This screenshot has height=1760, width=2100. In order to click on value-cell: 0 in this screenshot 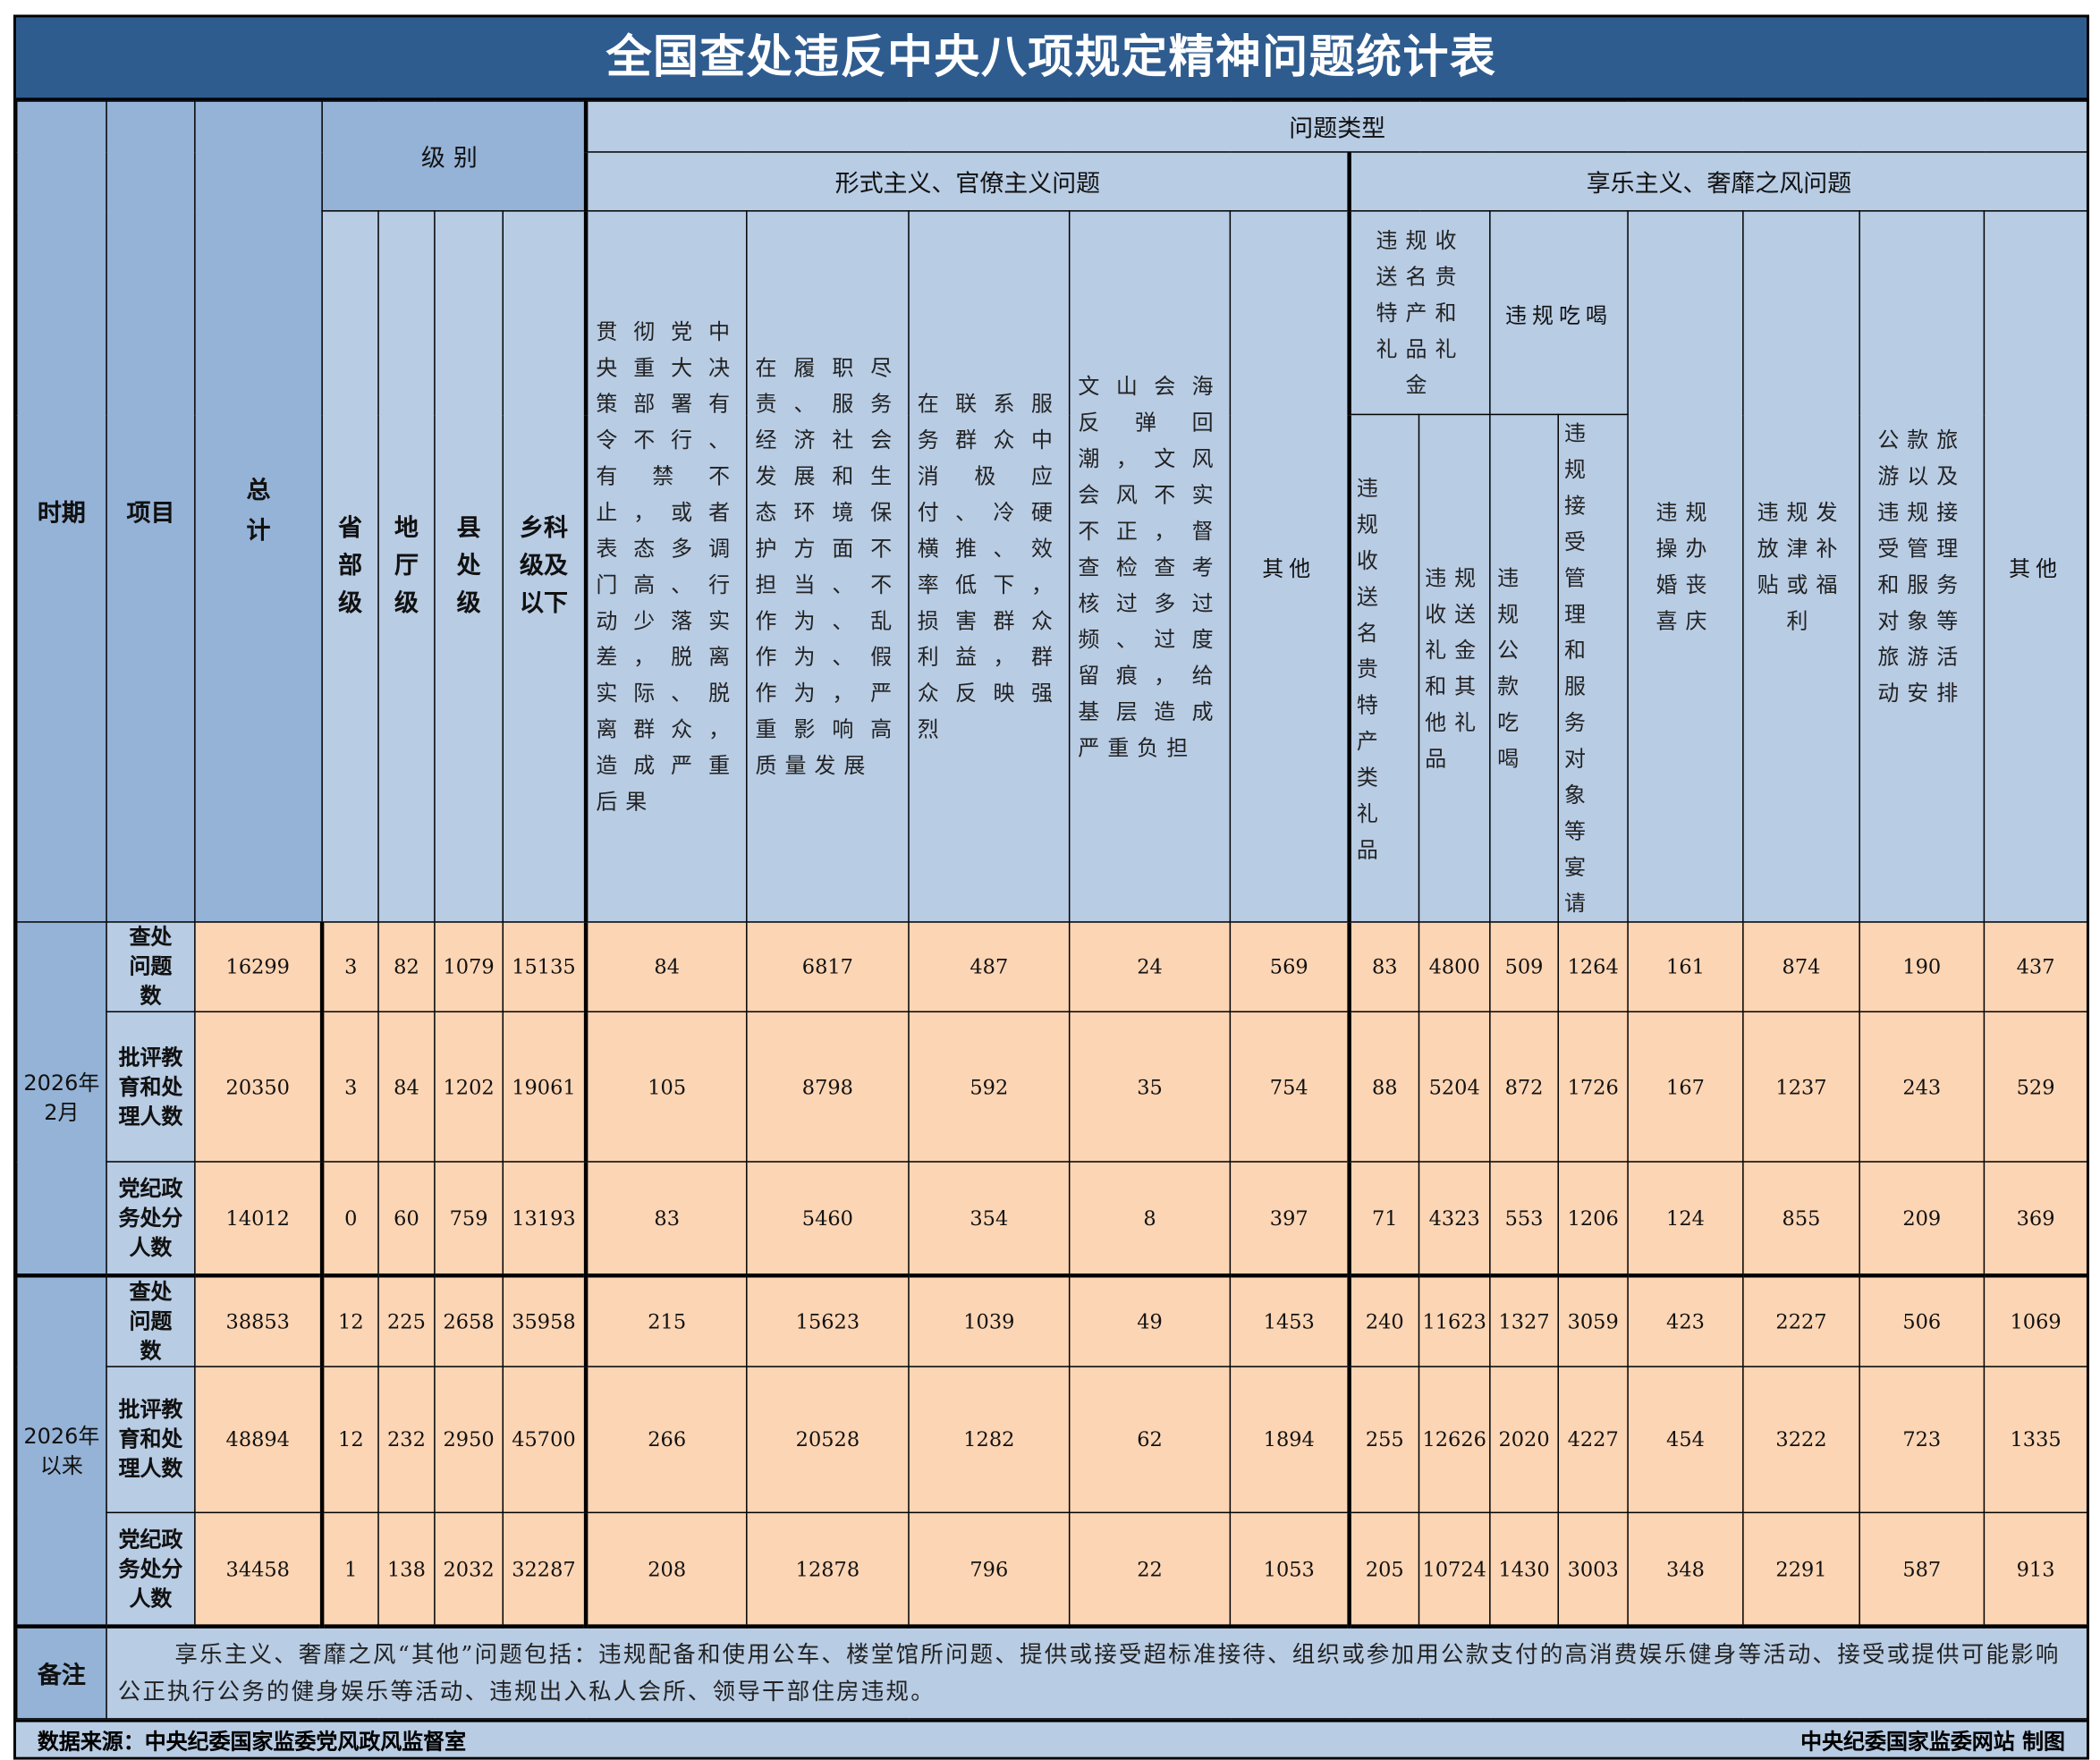, I will do `click(349, 1219)`.